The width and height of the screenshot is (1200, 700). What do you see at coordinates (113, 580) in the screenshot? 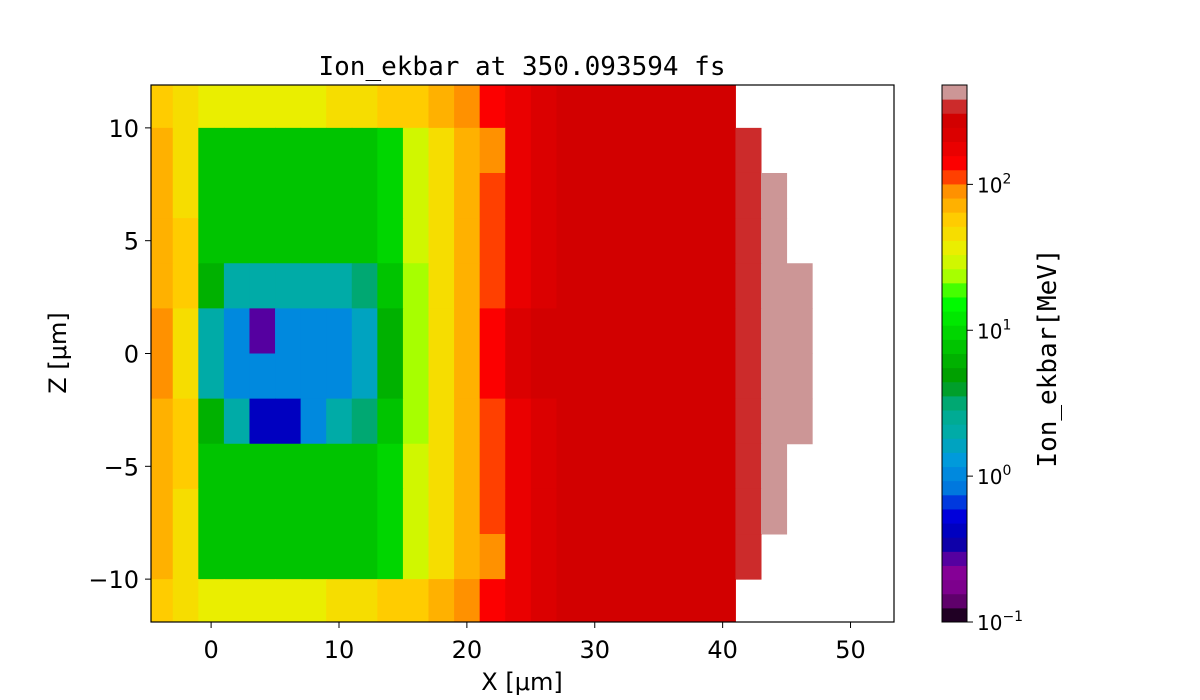
I see `y-tick-label: −10` at bounding box center [113, 580].